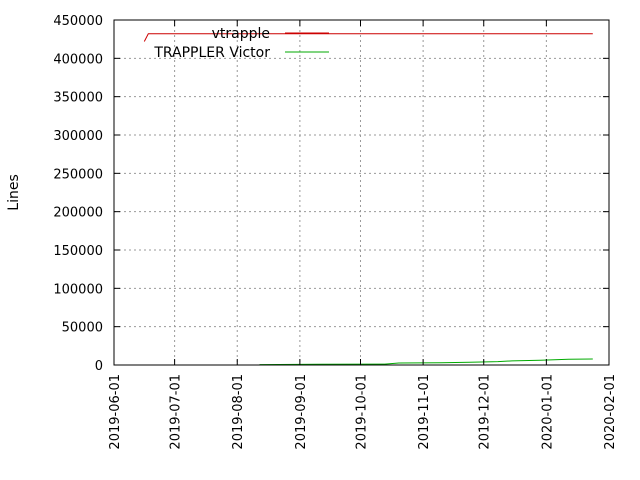  What do you see at coordinates (78, 174) in the screenshot?
I see `y-tick-label: 250000` at bounding box center [78, 174].